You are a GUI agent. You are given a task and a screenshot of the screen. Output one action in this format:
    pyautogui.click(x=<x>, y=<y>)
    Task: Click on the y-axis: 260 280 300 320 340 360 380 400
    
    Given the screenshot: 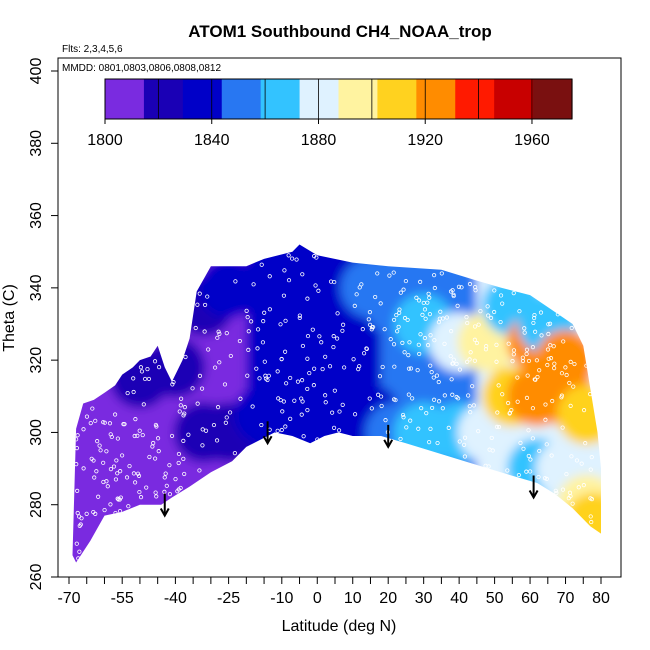 What is the action you would take?
    pyautogui.click(x=43, y=324)
    